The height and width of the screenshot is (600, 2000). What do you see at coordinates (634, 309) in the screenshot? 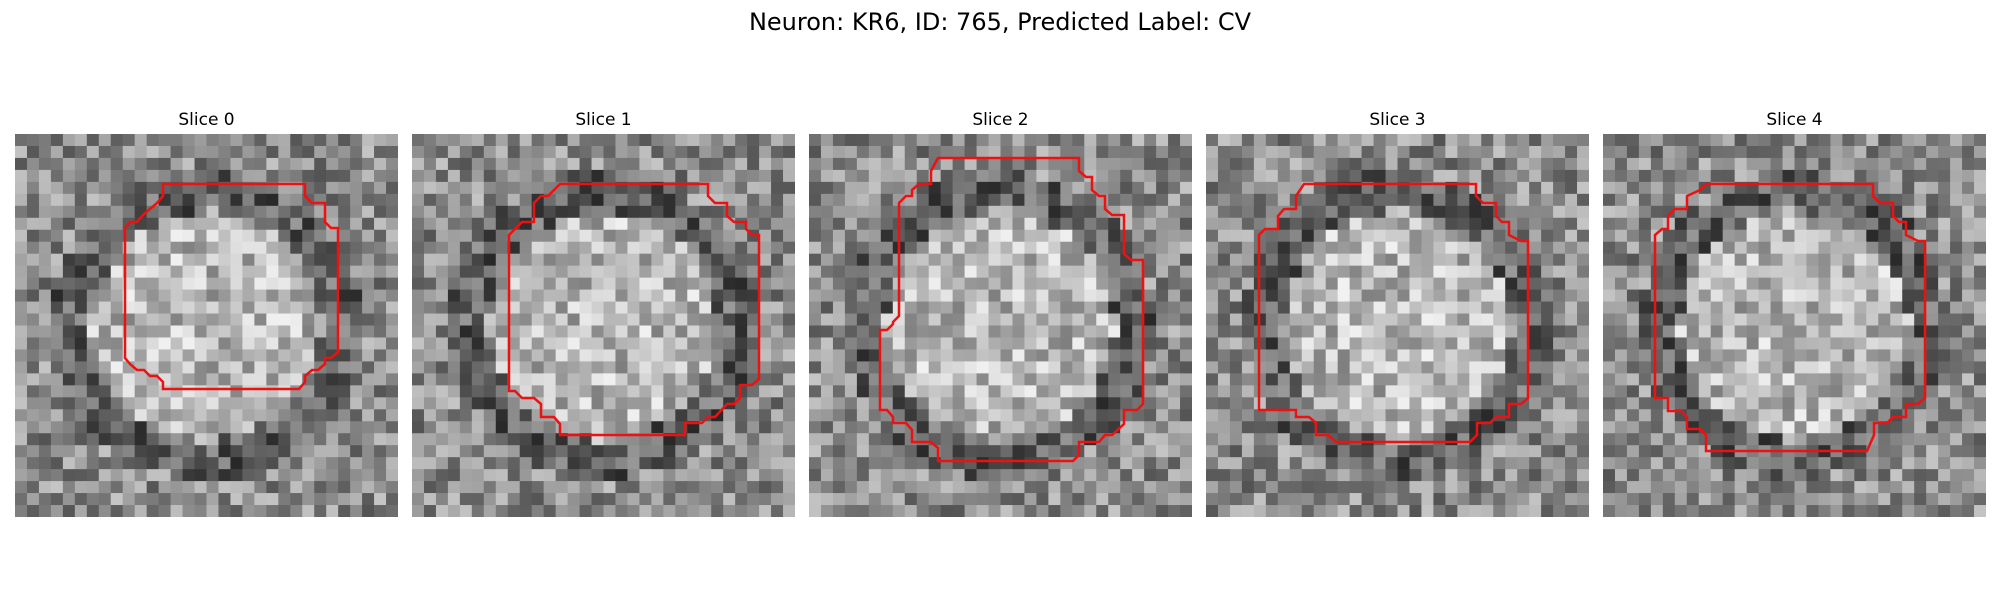
I see `contour-outline` at bounding box center [634, 309].